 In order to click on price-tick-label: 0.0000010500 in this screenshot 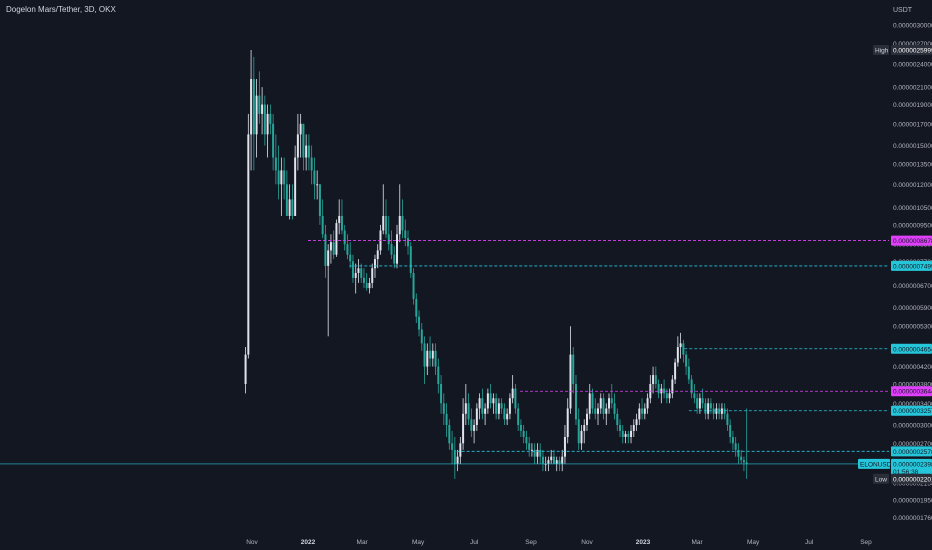, I will do `click(912, 208)`.